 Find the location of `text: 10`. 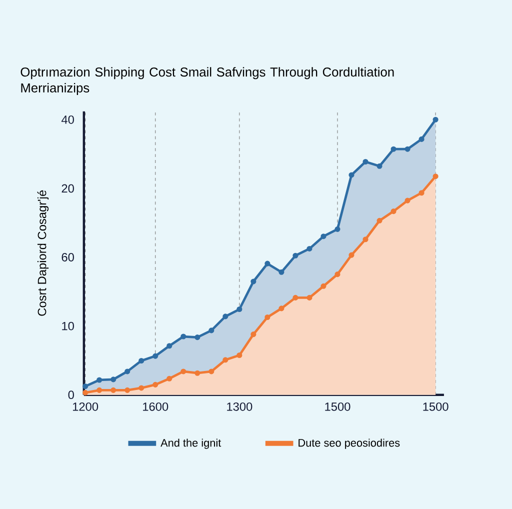

text: 10 is located at coordinates (68, 326).